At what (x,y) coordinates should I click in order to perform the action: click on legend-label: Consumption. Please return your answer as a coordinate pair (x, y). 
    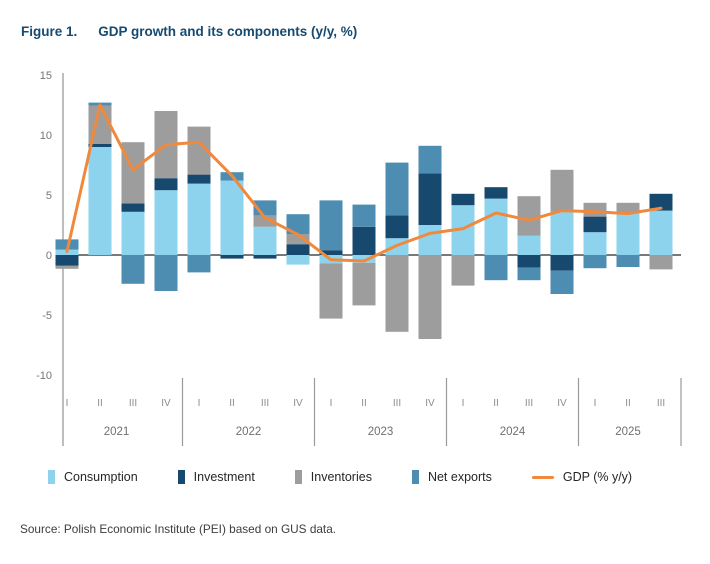
    Looking at the image, I should click on (101, 477).